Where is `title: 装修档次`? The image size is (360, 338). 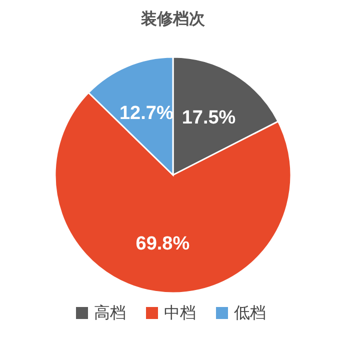
title: 装修档次 is located at coordinates (173, 19).